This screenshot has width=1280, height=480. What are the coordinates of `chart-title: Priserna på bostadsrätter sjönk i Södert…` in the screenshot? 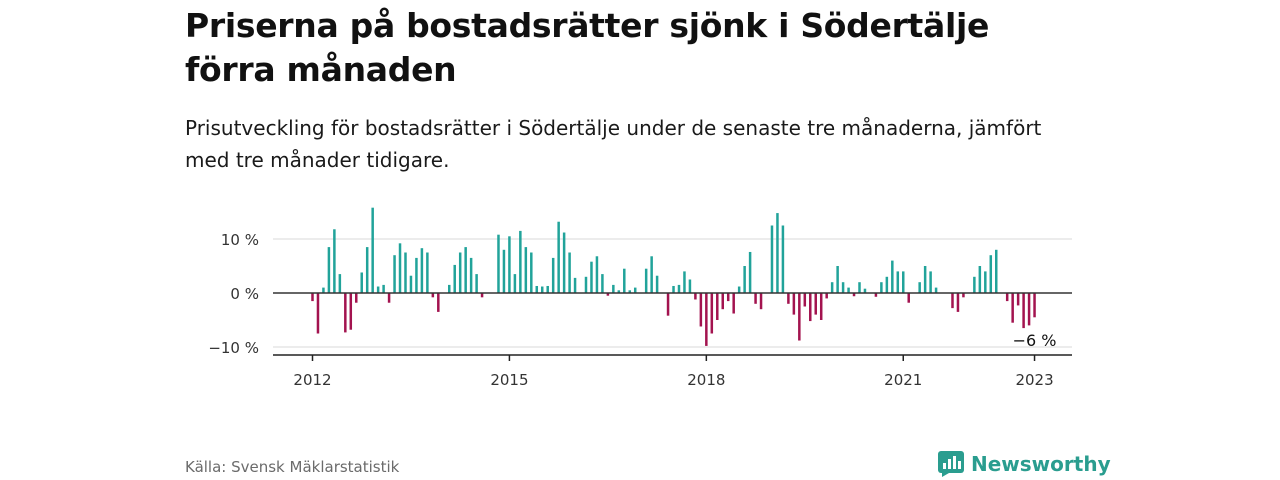 It's located at (587, 47).